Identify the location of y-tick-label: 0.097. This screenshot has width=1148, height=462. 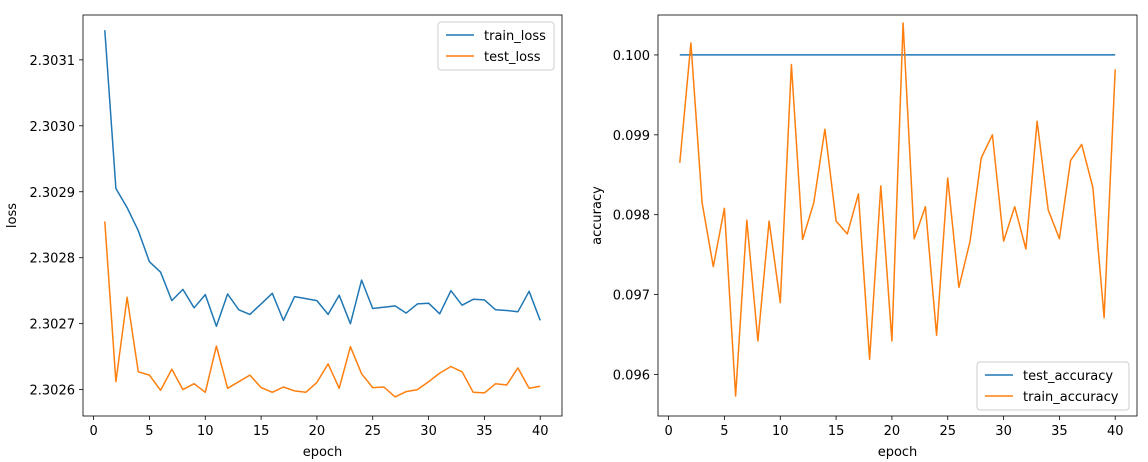
(631, 296).